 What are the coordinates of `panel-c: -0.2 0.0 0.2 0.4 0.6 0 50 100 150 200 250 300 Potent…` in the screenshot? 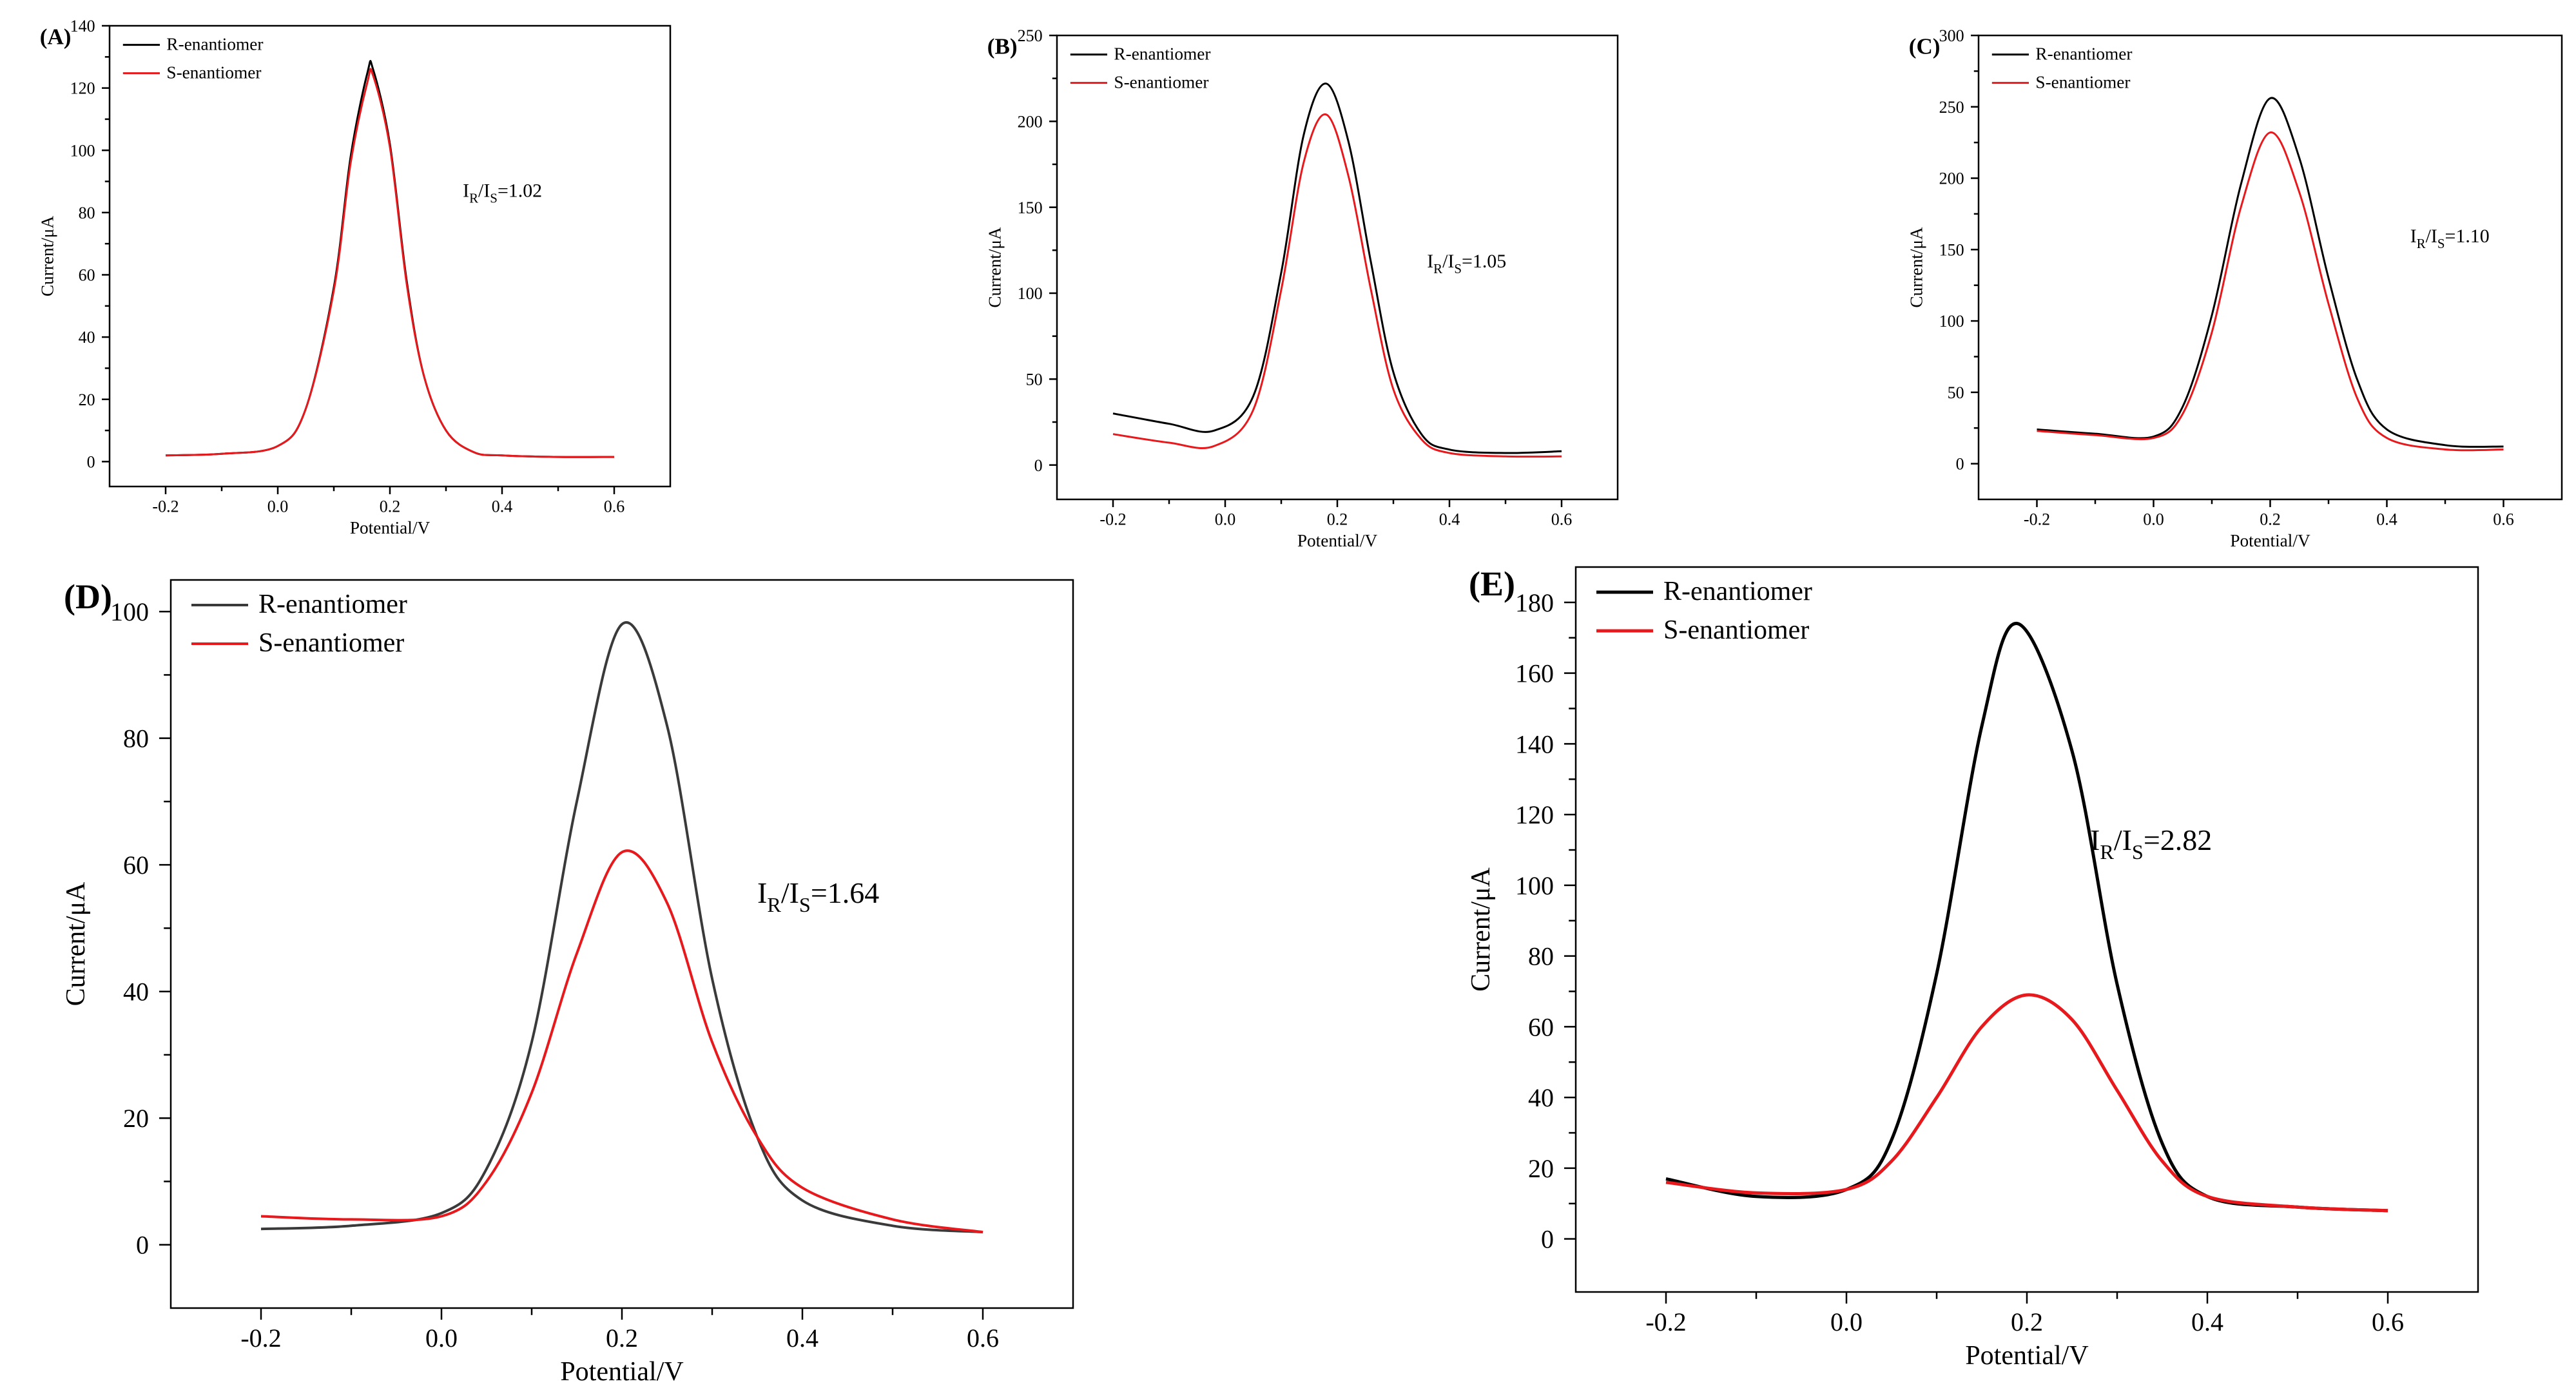 It's located at (2235, 288).